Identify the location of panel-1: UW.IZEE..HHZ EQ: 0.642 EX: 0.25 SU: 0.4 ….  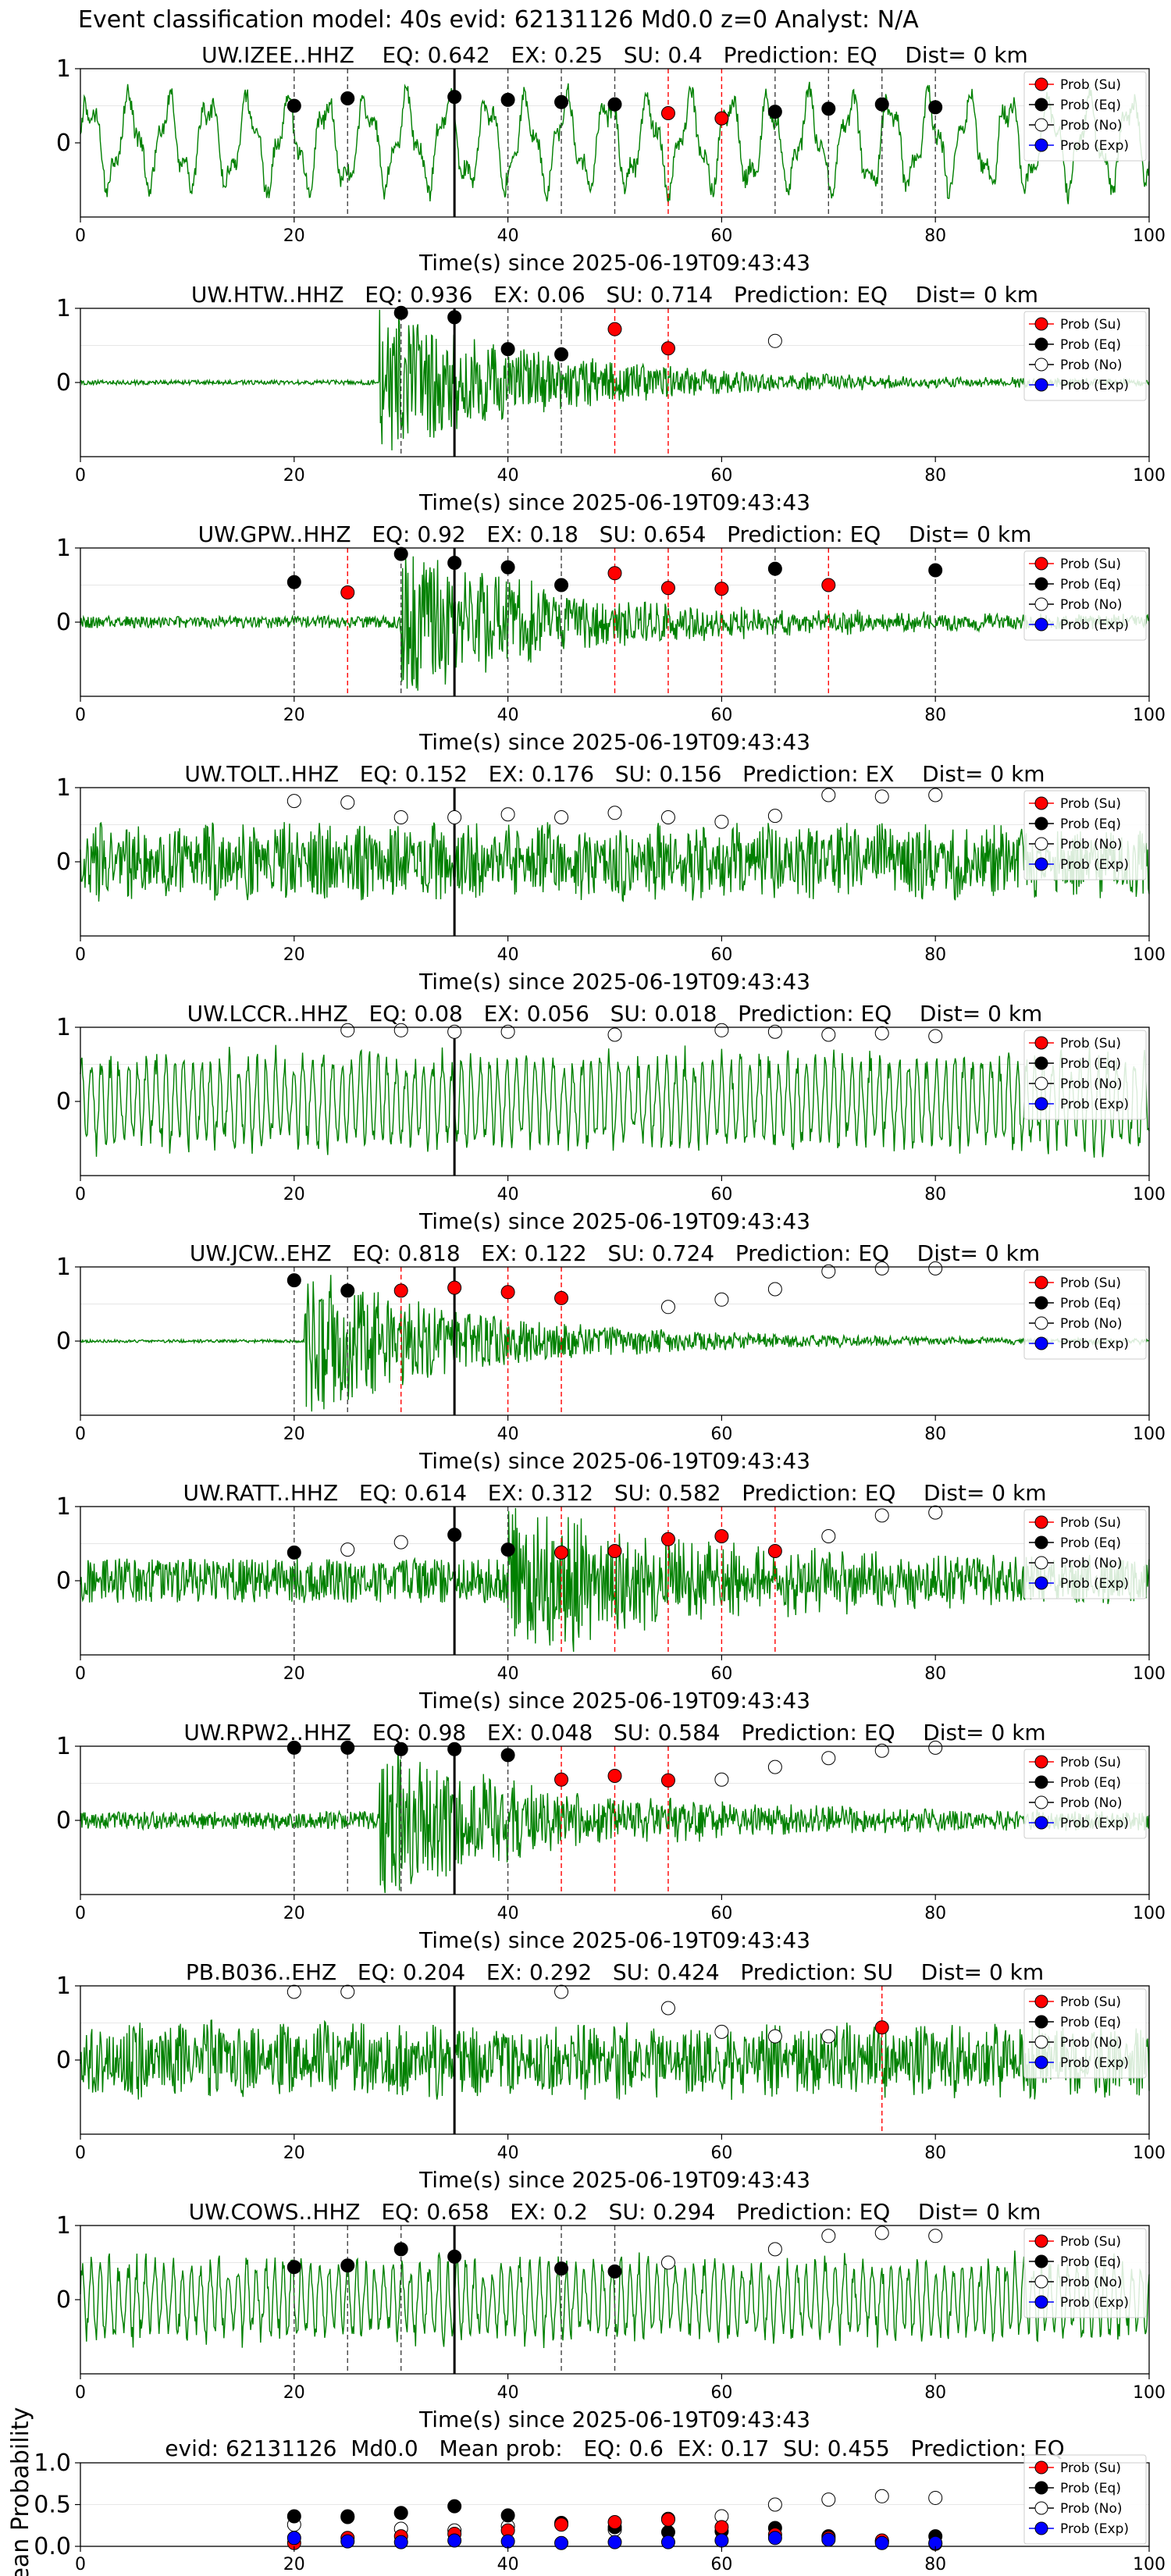
(611, 159).